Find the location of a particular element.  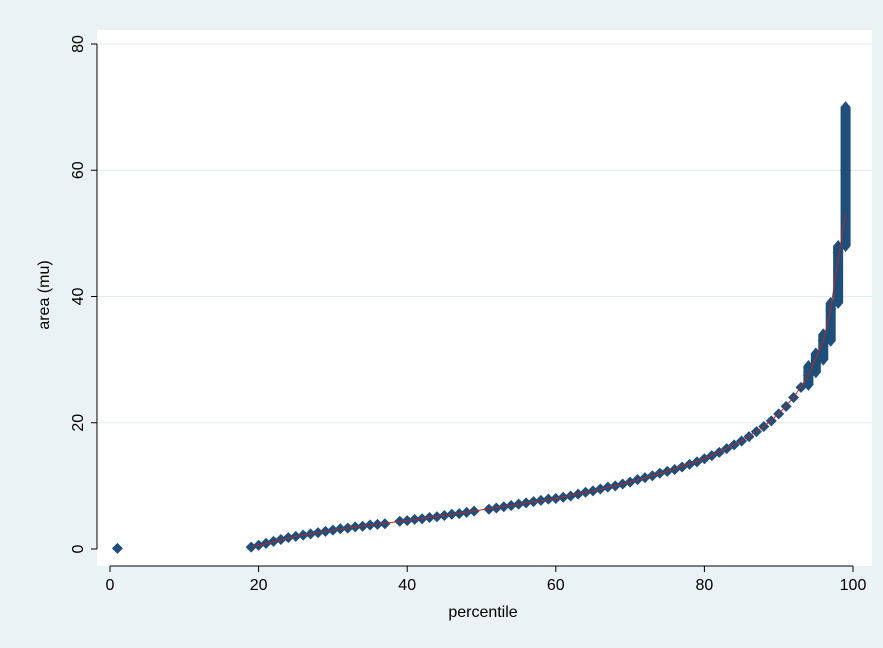

x-tick-label: 80 is located at coordinates (705, 585).